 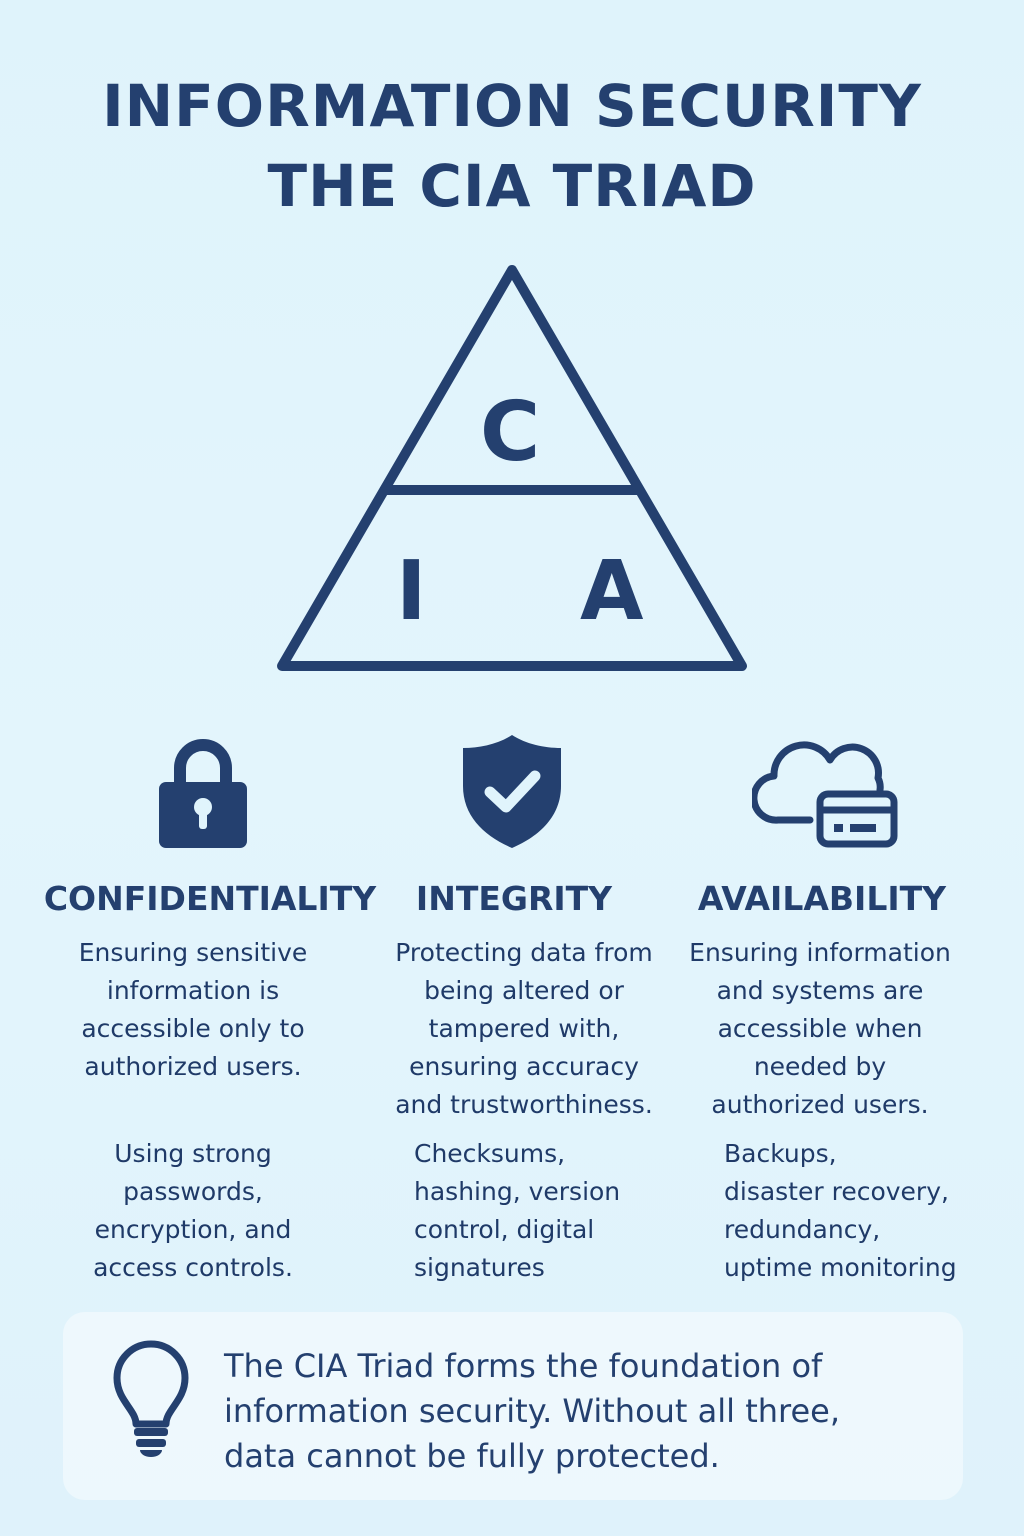 What do you see at coordinates (510, 432) in the screenshot?
I see `triad-letter-c: C` at bounding box center [510, 432].